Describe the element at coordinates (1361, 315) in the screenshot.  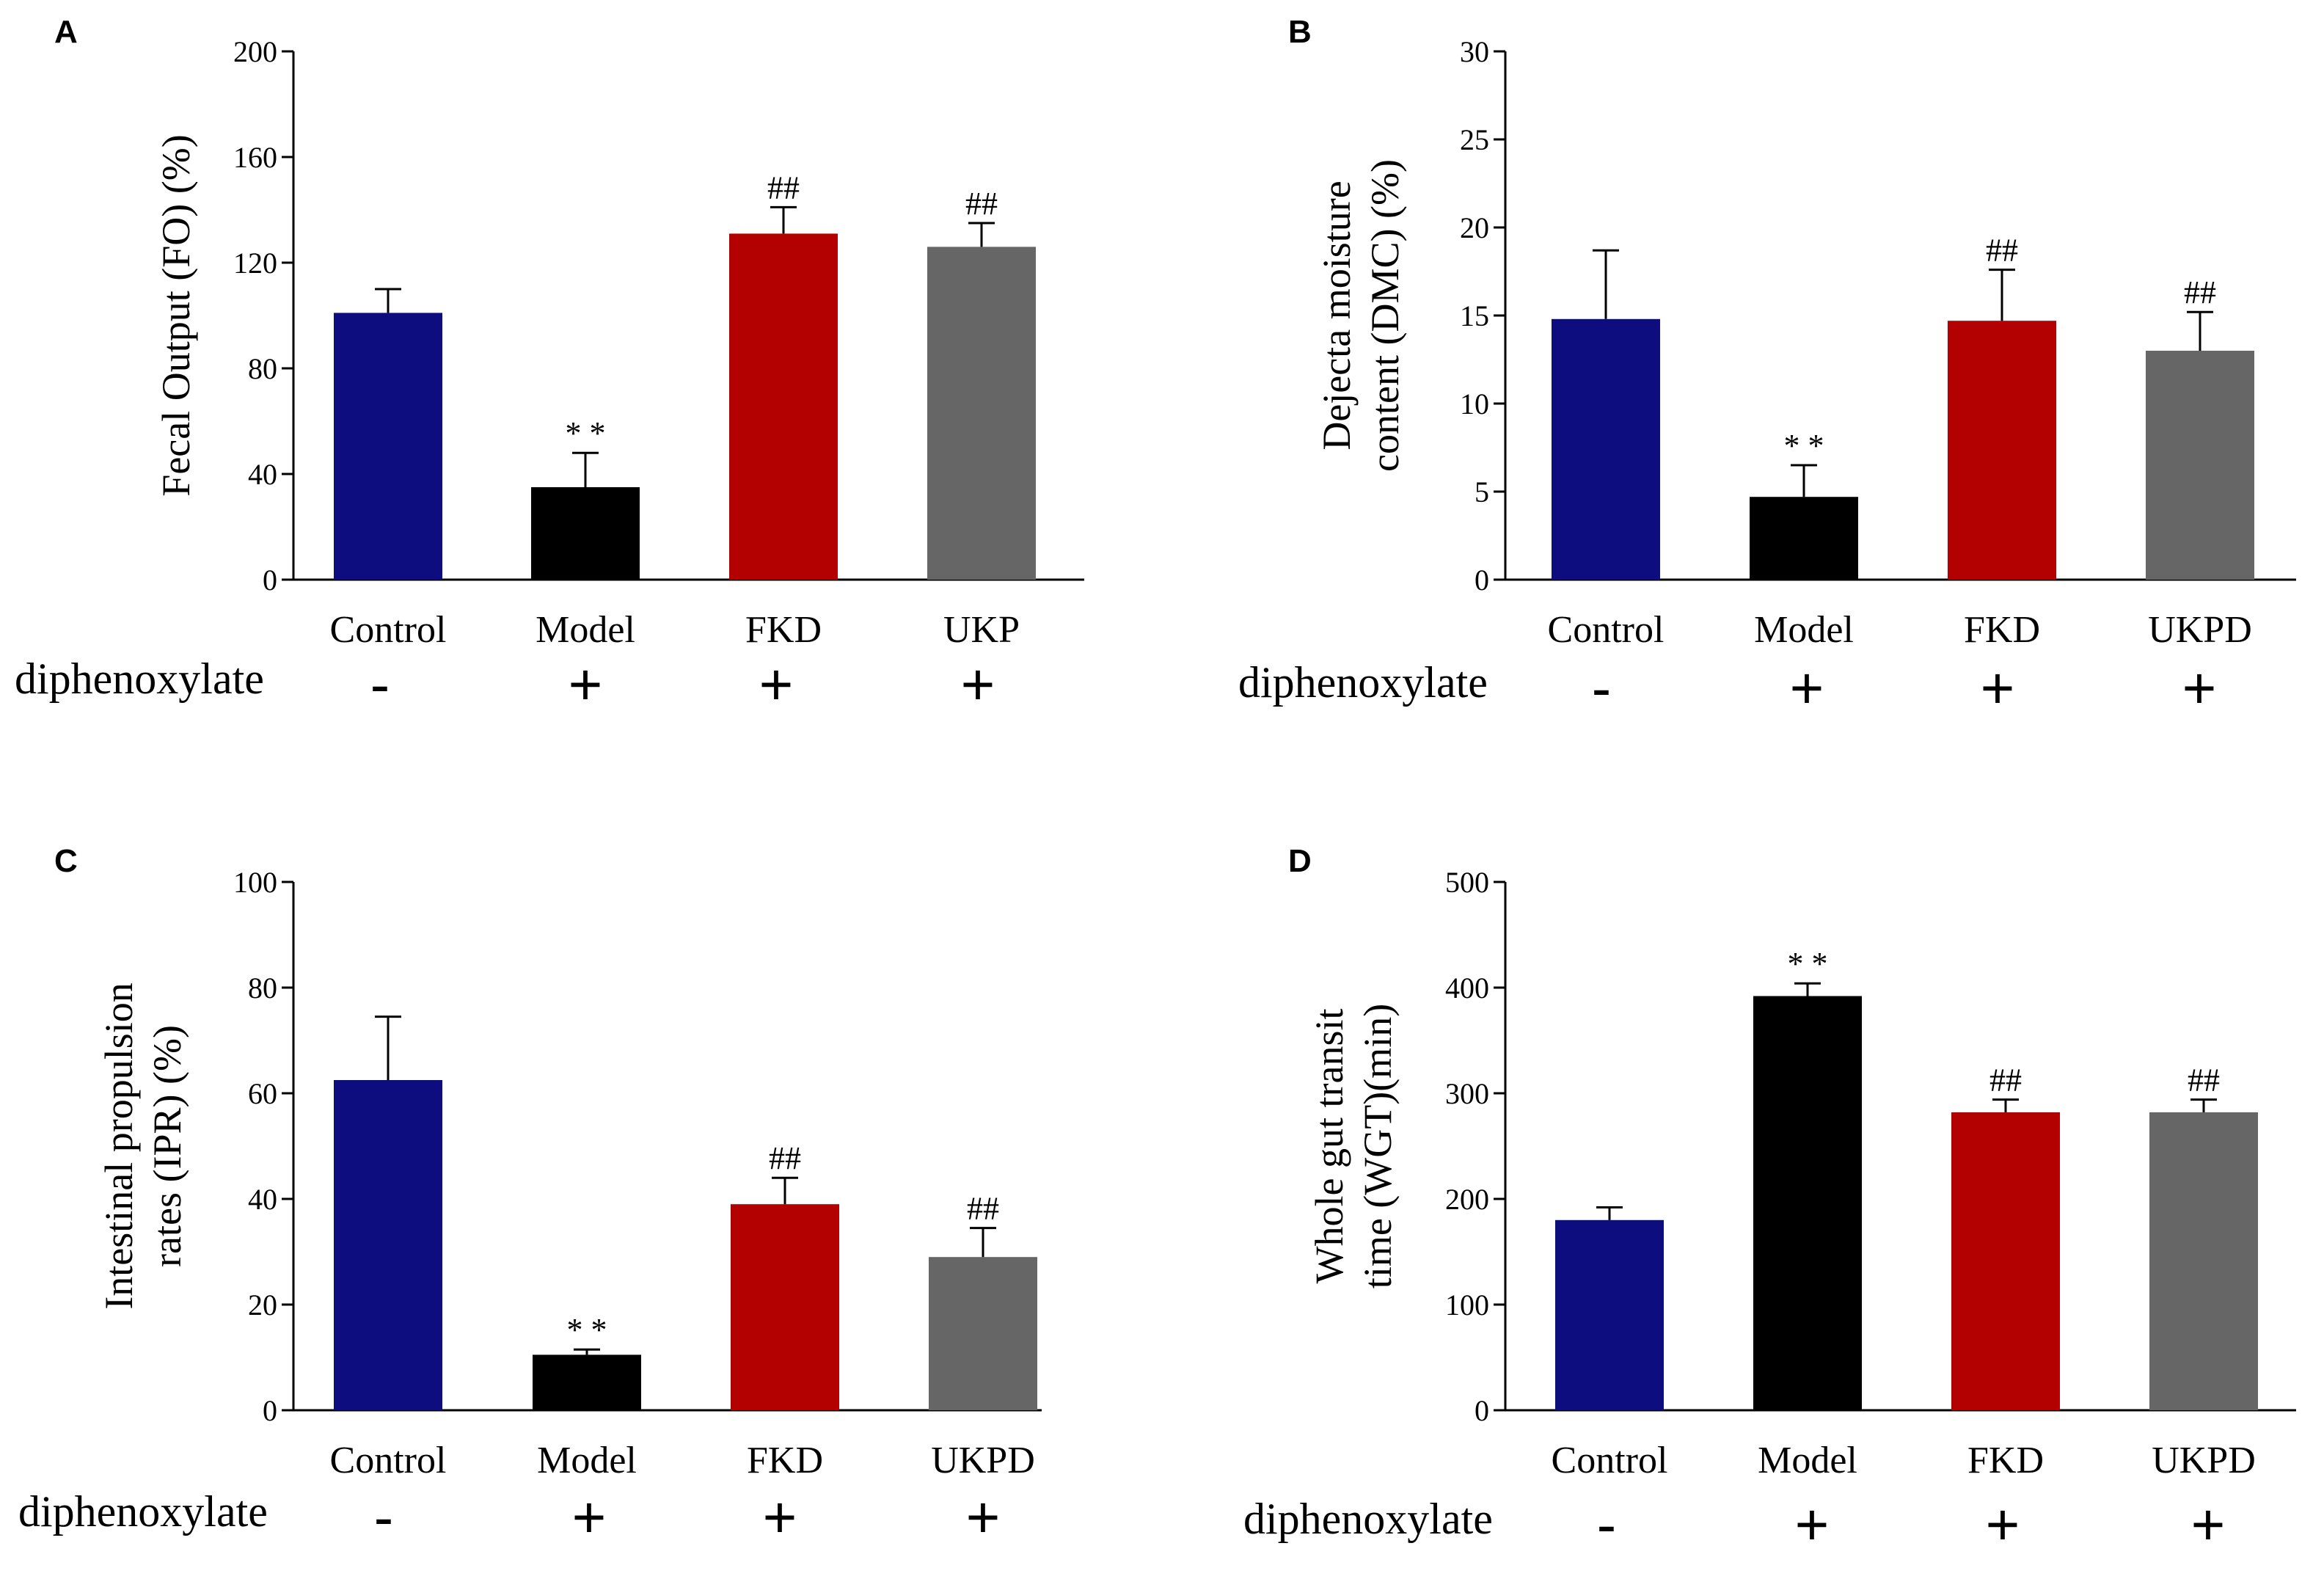
I see `y-axis-label: Dejecta moisture content (DMC) (%)` at that location.